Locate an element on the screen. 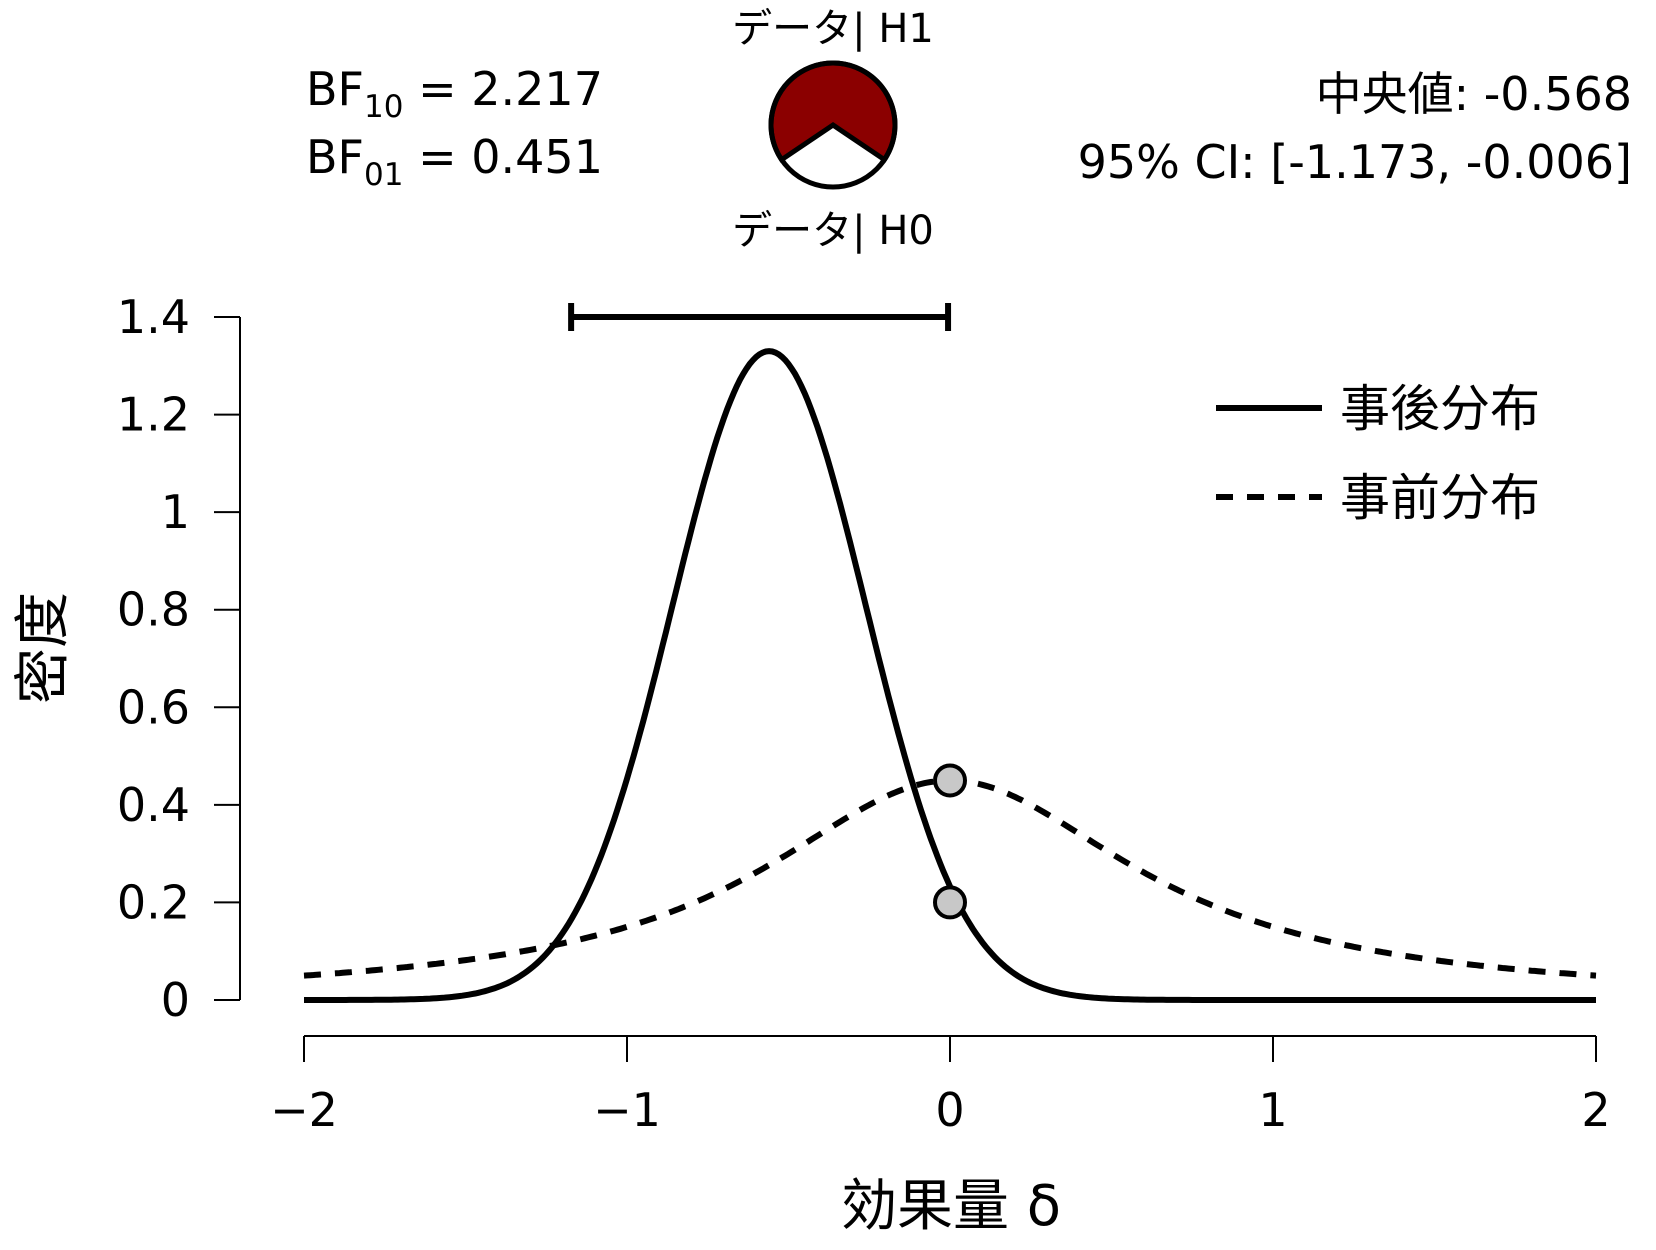 The height and width of the screenshot is (1250, 1656). prior-curve is located at coordinates (950, 878).